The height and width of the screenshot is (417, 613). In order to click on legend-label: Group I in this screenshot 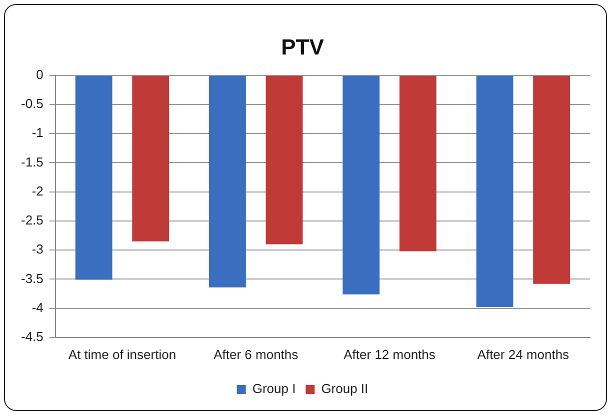, I will do `click(274, 388)`.